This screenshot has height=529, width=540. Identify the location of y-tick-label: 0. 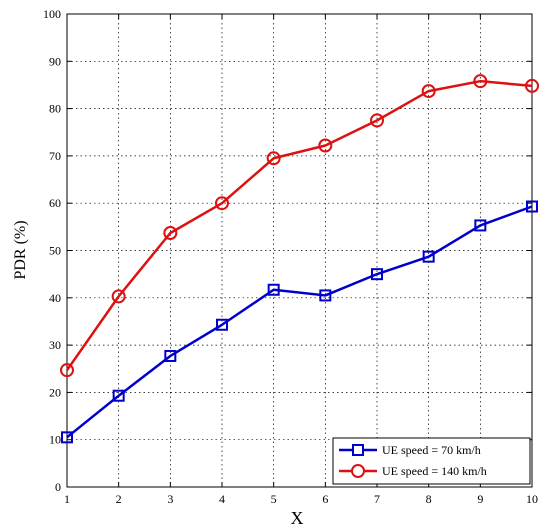
(58, 487).